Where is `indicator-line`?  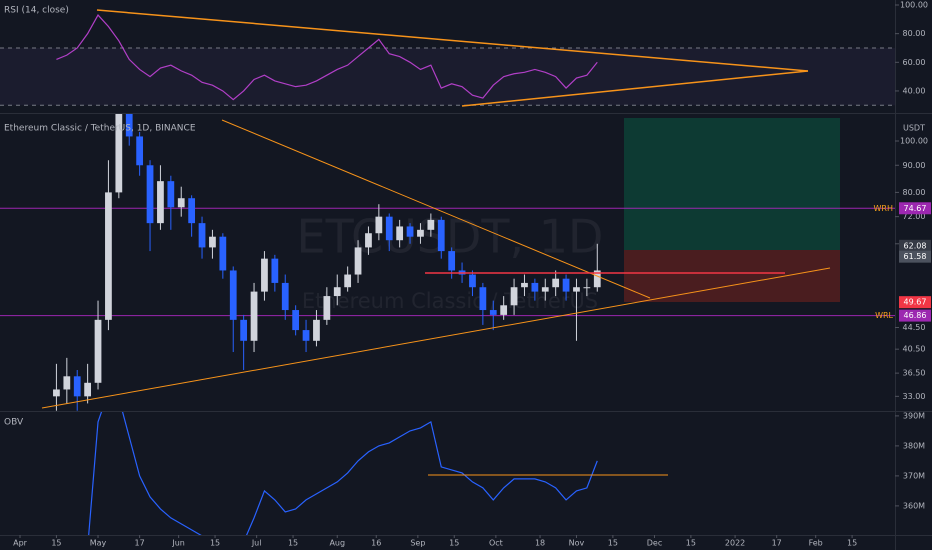 indicator-line is located at coordinates (327, 57).